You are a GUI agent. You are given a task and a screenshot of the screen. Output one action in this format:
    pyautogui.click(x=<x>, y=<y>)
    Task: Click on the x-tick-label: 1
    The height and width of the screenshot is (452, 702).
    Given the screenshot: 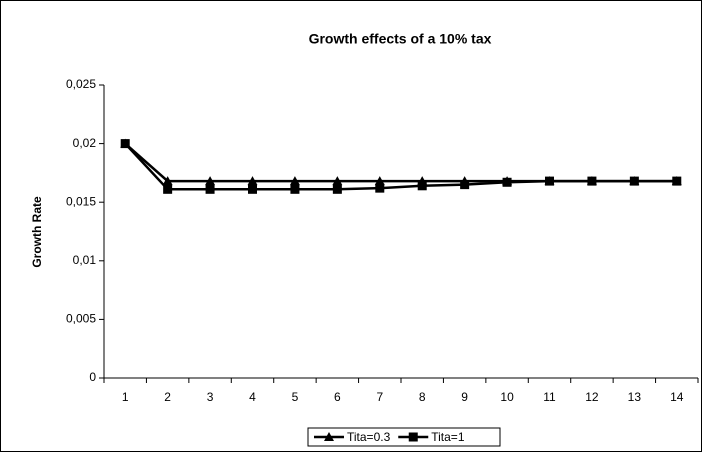 What is the action you would take?
    pyautogui.click(x=125, y=397)
    